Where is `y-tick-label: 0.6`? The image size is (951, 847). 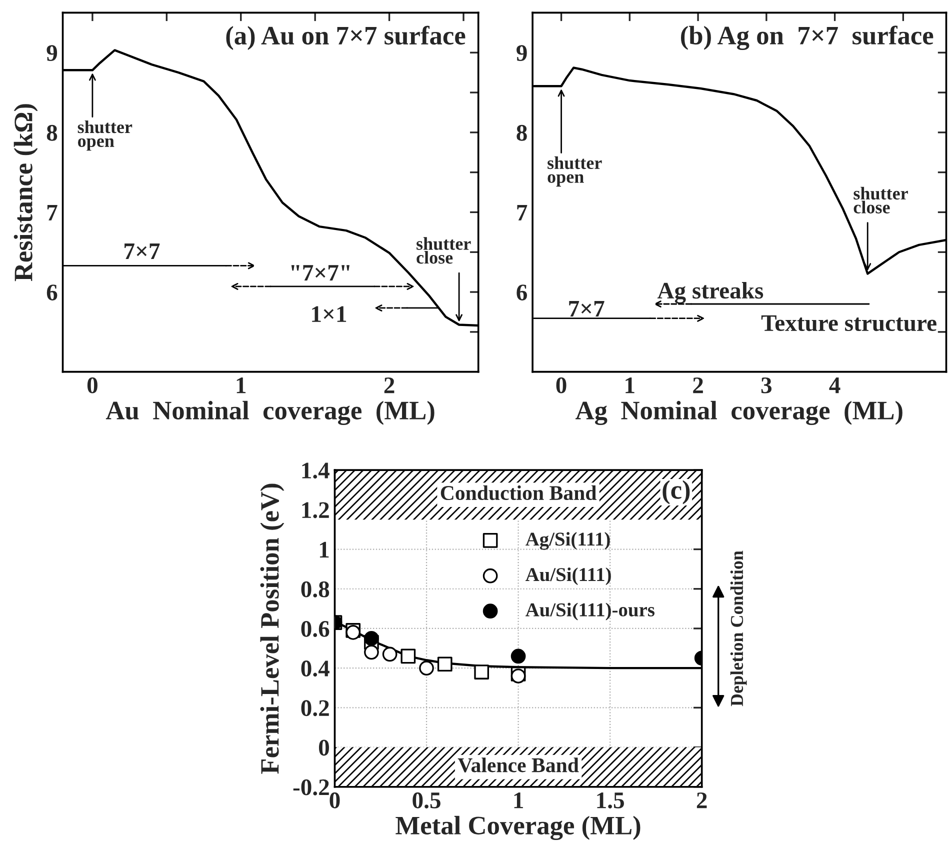
y-tick-label: 0.6 is located at coordinates (315, 628).